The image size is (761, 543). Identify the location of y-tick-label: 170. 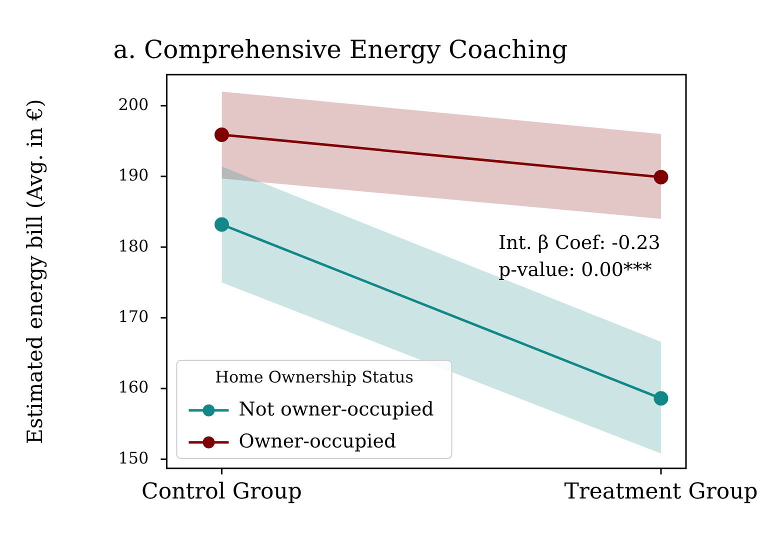
(133, 316).